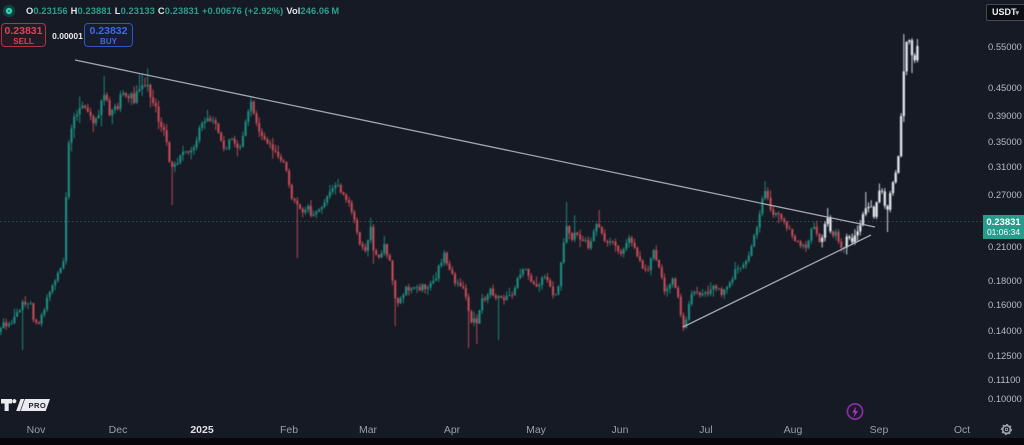 The image size is (1024, 445). I want to click on svg-text: PRO, so click(38, 405).